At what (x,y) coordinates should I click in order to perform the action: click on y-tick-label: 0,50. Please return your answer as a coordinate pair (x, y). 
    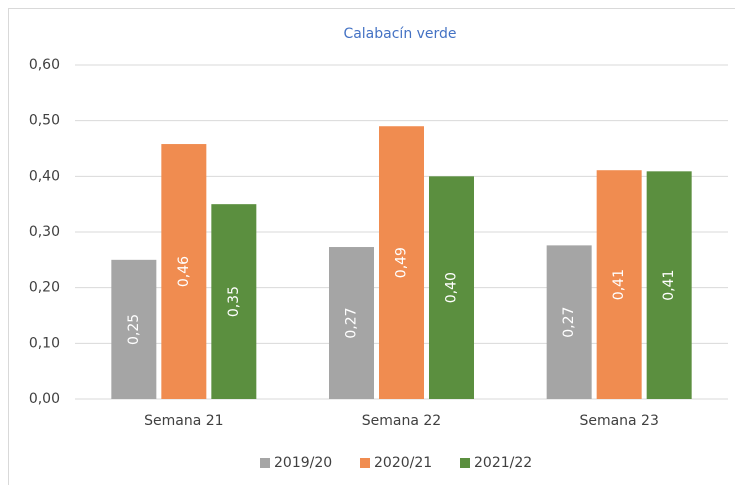
    Looking at the image, I should click on (44, 121).